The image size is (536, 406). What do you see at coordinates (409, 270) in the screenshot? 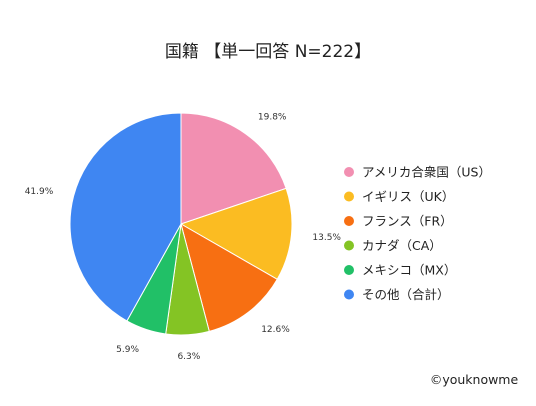
I see `legend-label-5: メキシコ（MX）` at bounding box center [409, 270].